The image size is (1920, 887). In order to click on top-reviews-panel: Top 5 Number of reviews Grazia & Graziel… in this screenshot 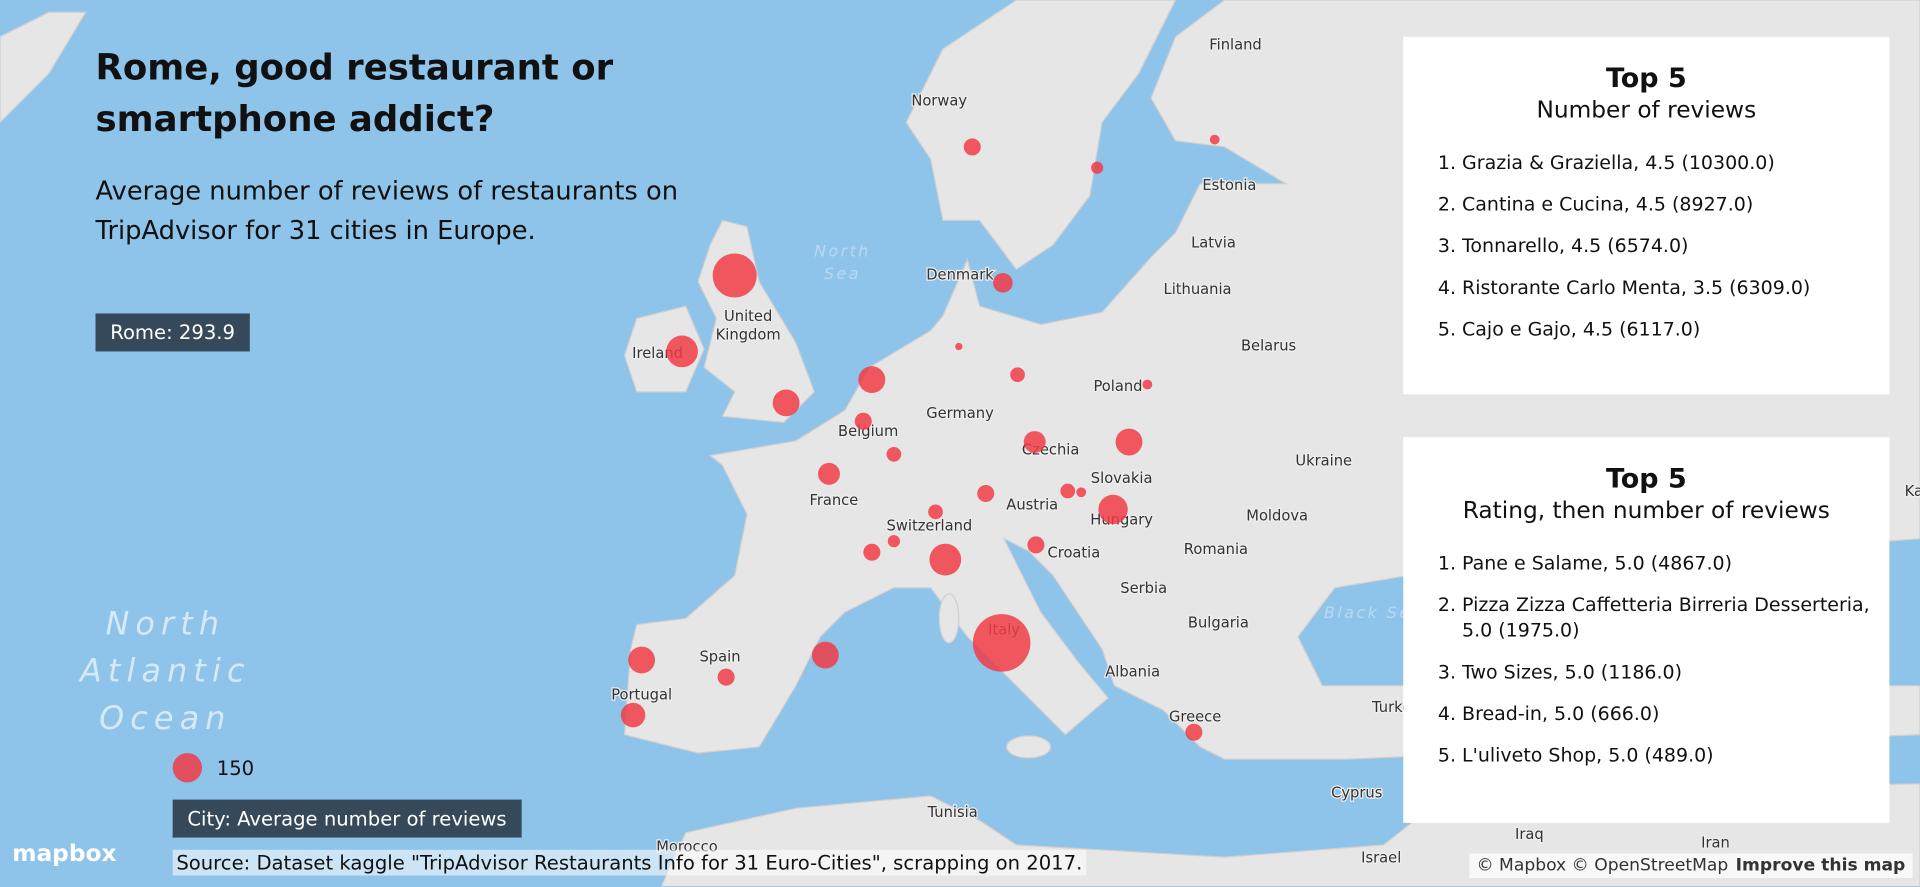, I will do `click(1646, 215)`.